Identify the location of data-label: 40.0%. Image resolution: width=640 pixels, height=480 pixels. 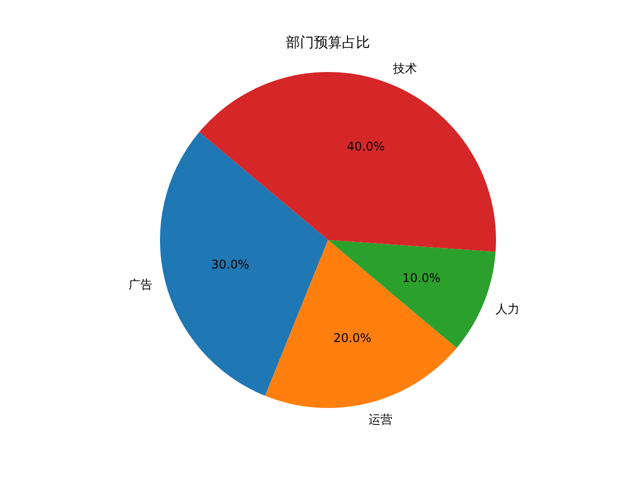
(365, 147).